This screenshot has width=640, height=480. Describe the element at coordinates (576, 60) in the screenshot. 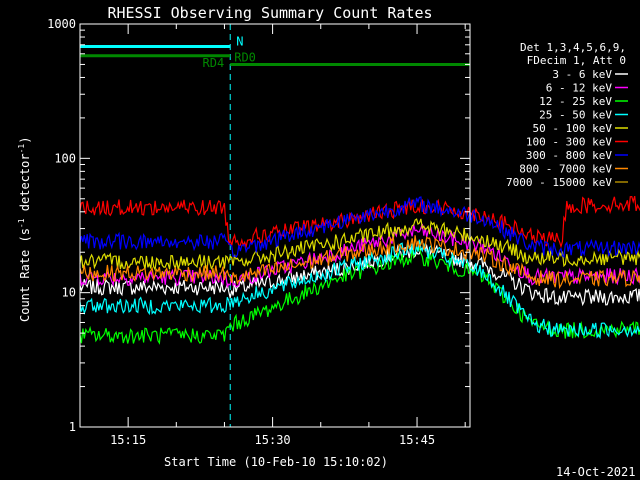

I see `legend-header-2: FDecim 1, Att 0` at that location.